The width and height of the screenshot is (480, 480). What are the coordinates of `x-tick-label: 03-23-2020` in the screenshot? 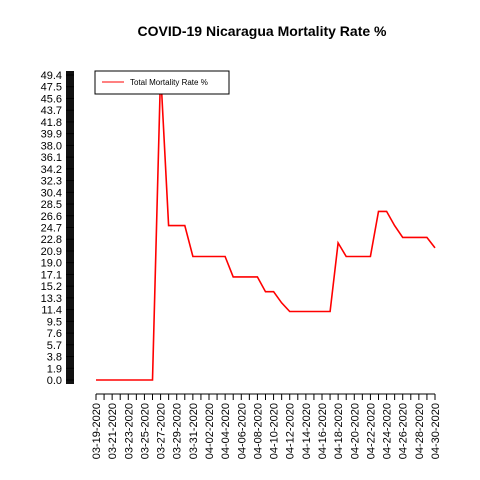 It's located at (129, 431).